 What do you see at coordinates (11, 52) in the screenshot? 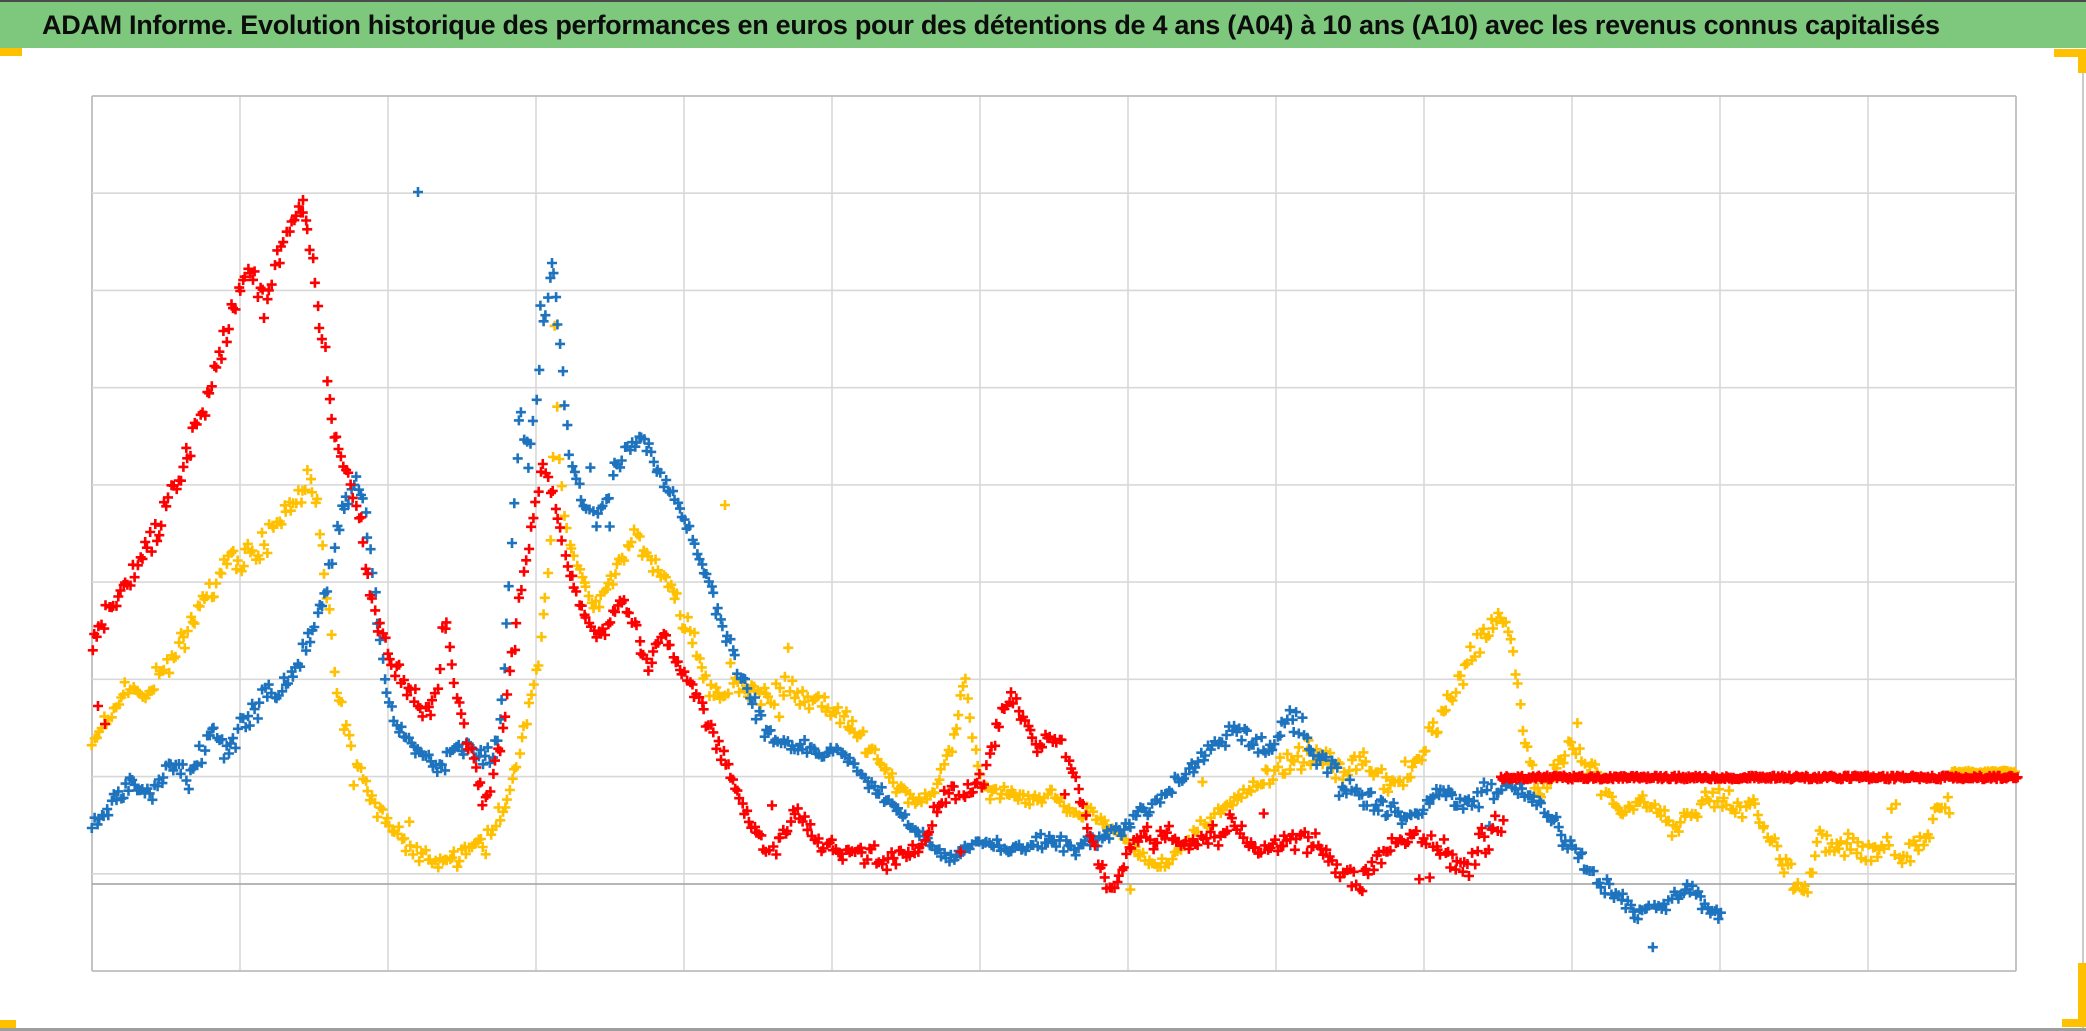
I see `selection-corner-top-left-mark` at bounding box center [11, 52].